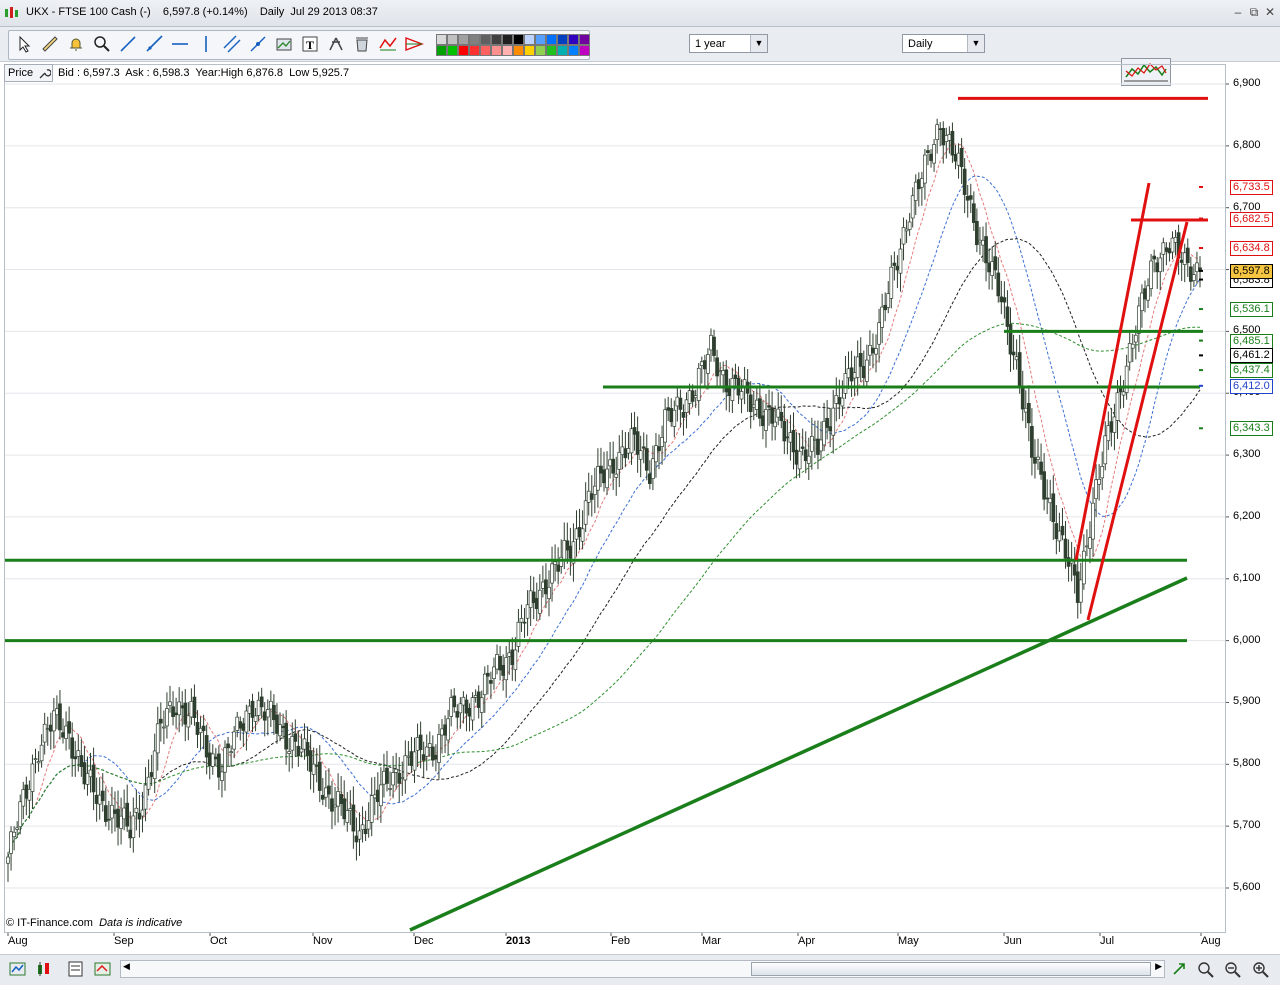  What do you see at coordinates (232, 44) in the screenshot?
I see `parallel-channel-icon` at bounding box center [232, 44].